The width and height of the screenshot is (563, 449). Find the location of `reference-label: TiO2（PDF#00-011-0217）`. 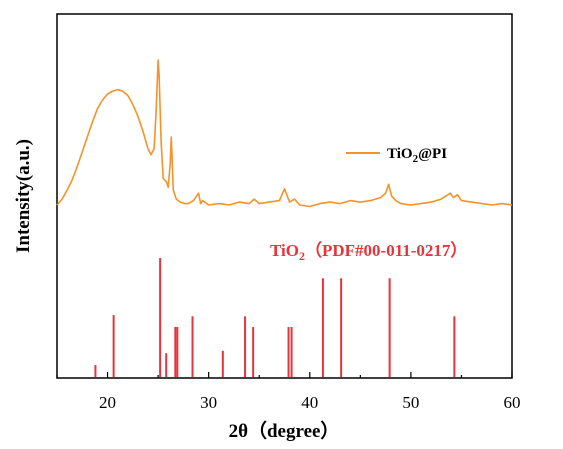

reference-label: TiO2（PDF#00-011-0217） is located at coordinates (368, 251).